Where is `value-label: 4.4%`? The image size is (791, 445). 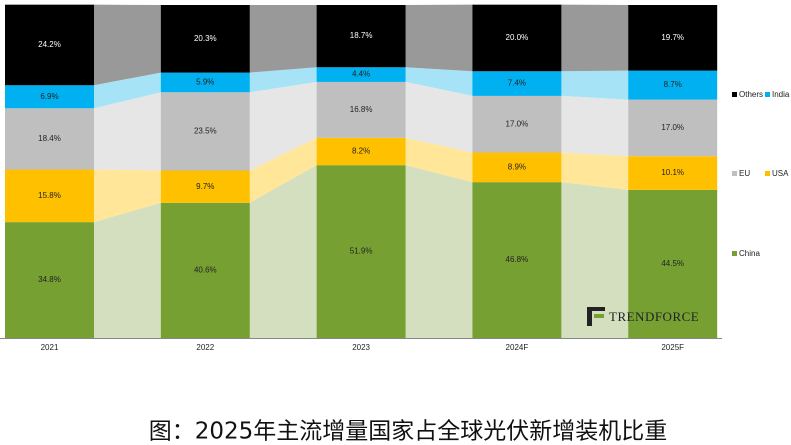
value-label: 4.4% is located at coordinates (361, 74).